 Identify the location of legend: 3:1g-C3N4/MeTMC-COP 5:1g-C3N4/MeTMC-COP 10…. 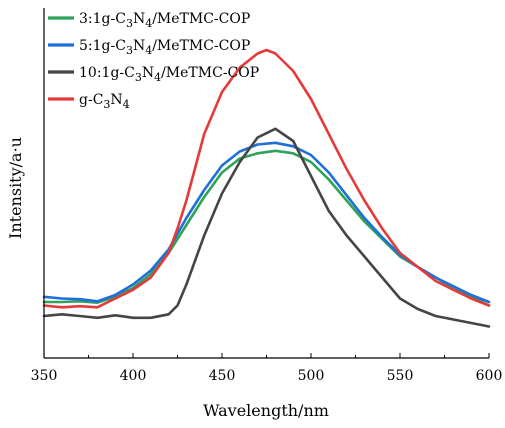
(153, 61).